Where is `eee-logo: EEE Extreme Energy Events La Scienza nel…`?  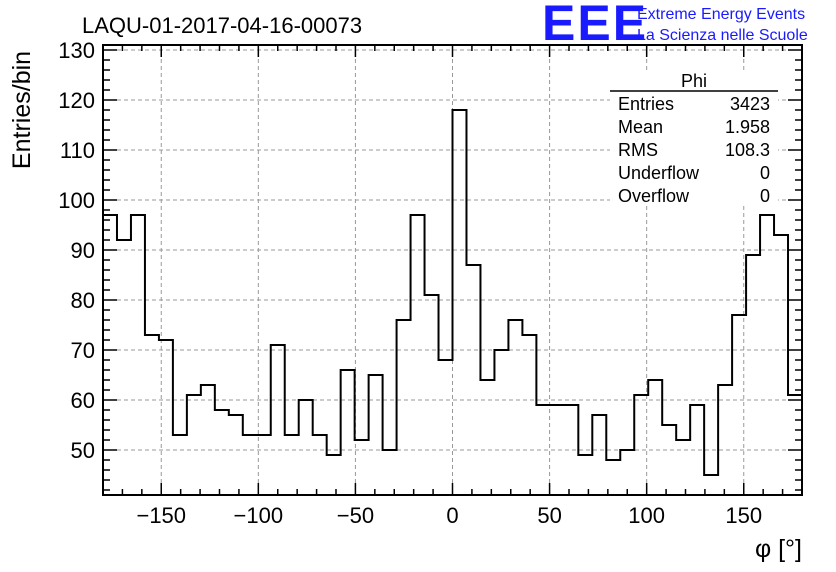
eee-logo: EEE Extreme Energy Events La Scienza nel… is located at coordinates (675, 25).